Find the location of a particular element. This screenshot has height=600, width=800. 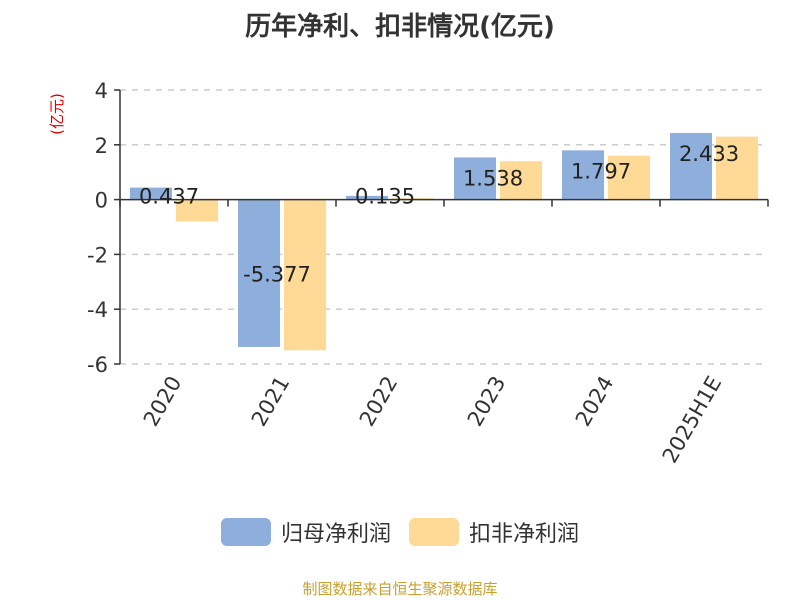

data-label-2023: 1.538 is located at coordinates (493, 178).